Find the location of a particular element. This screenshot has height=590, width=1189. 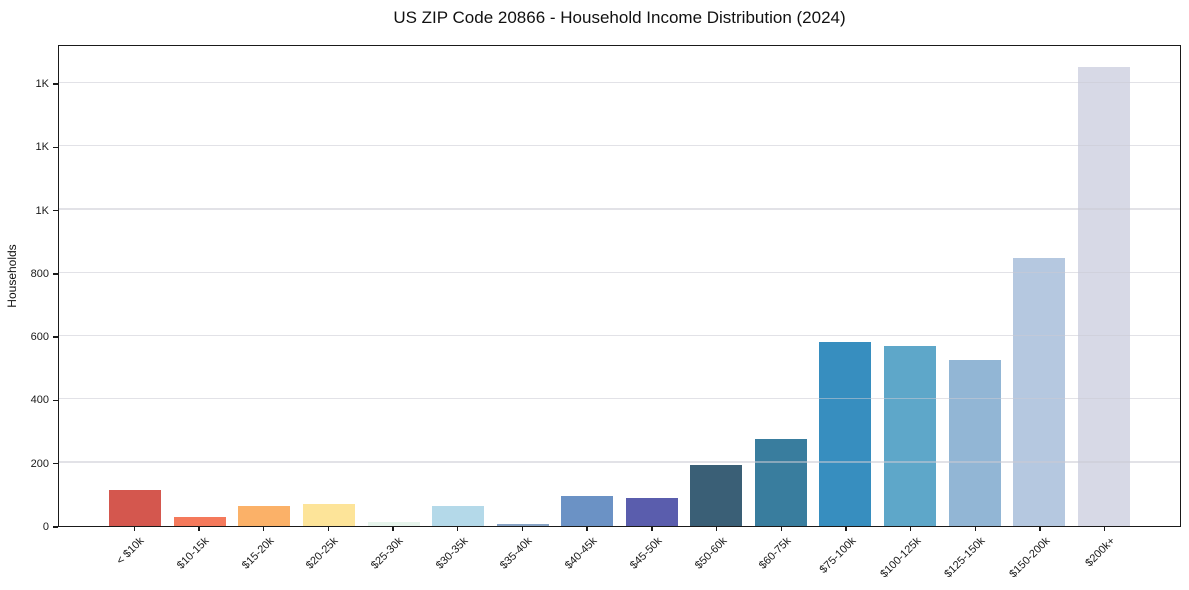

bar-$25-30k is located at coordinates (393, 523).